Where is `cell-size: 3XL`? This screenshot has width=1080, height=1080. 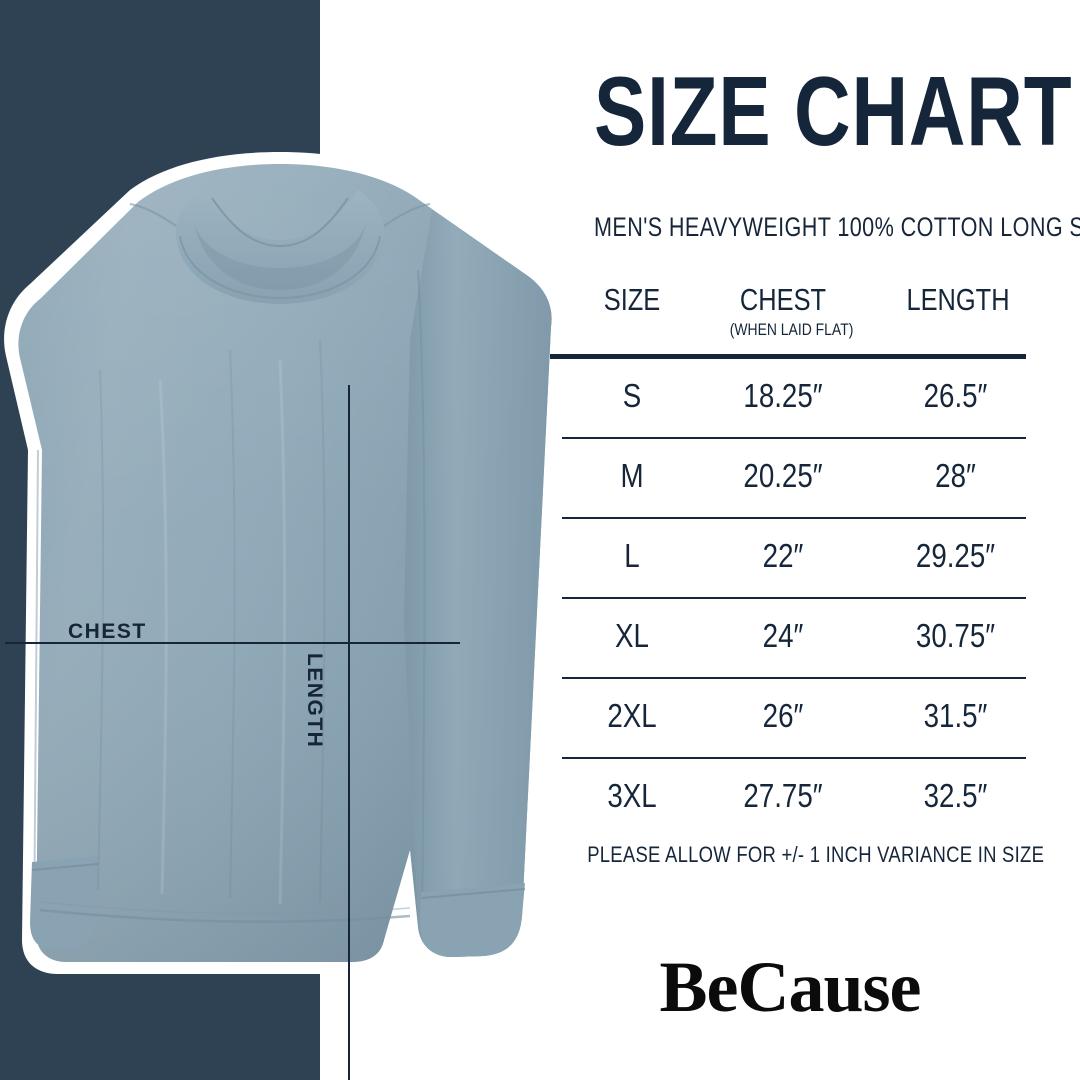 cell-size: 3XL is located at coordinates (632, 795).